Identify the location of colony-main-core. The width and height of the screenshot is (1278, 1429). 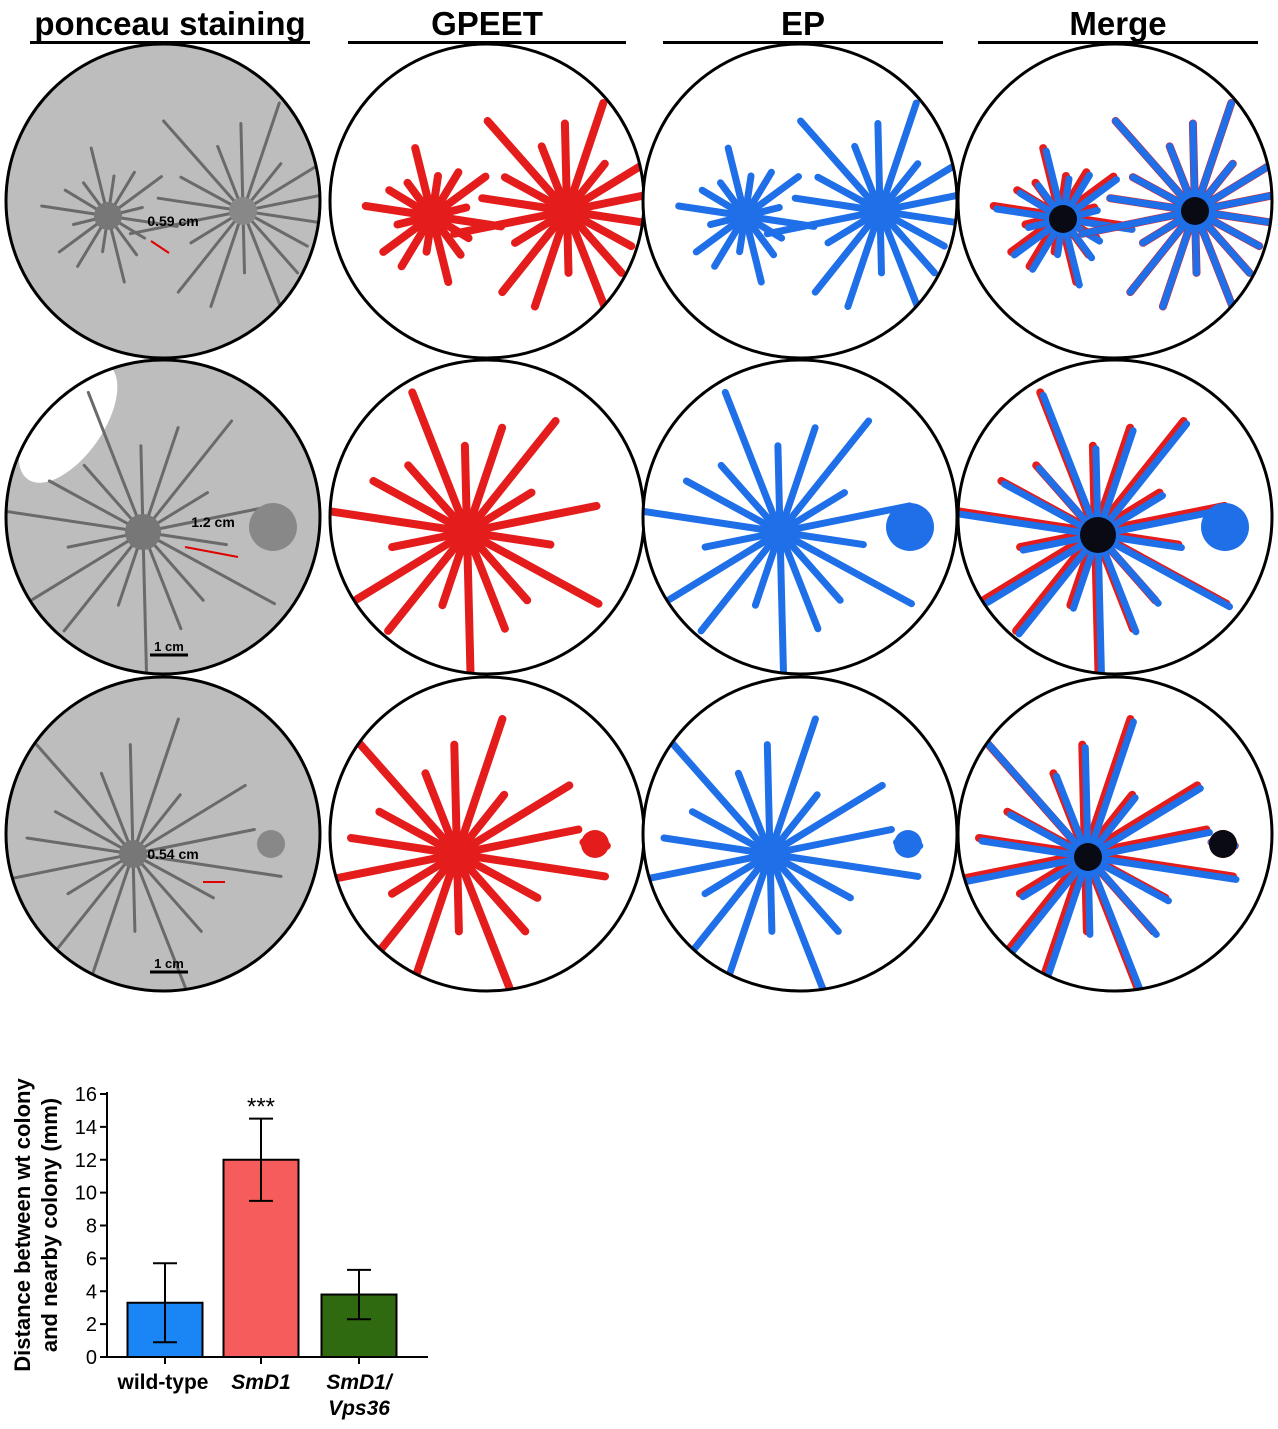
(108, 216).